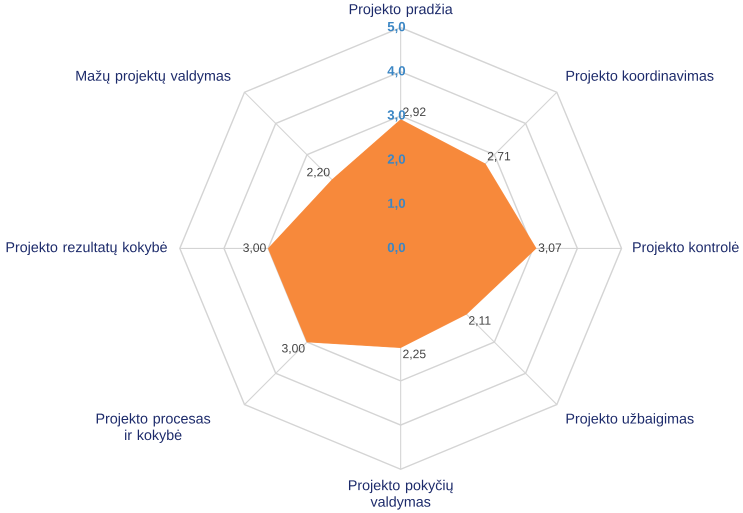  Describe the element at coordinates (153, 77) in the screenshot. I see `spoke-label: Mažų projektų valdymas` at that location.